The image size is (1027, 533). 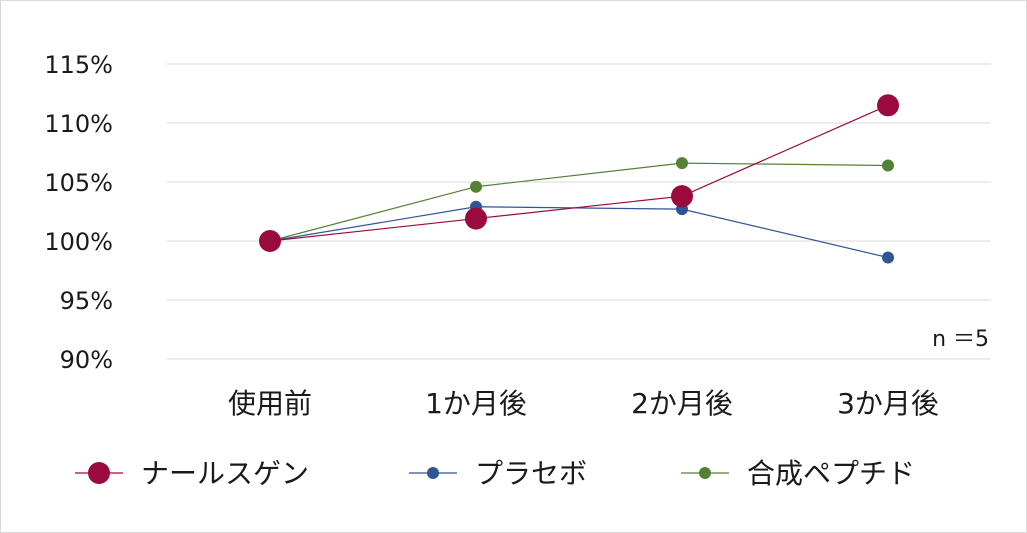 What do you see at coordinates (888, 403) in the screenshot?
I see `x-category-label: 3か月後` at bounding box center [888, 403].